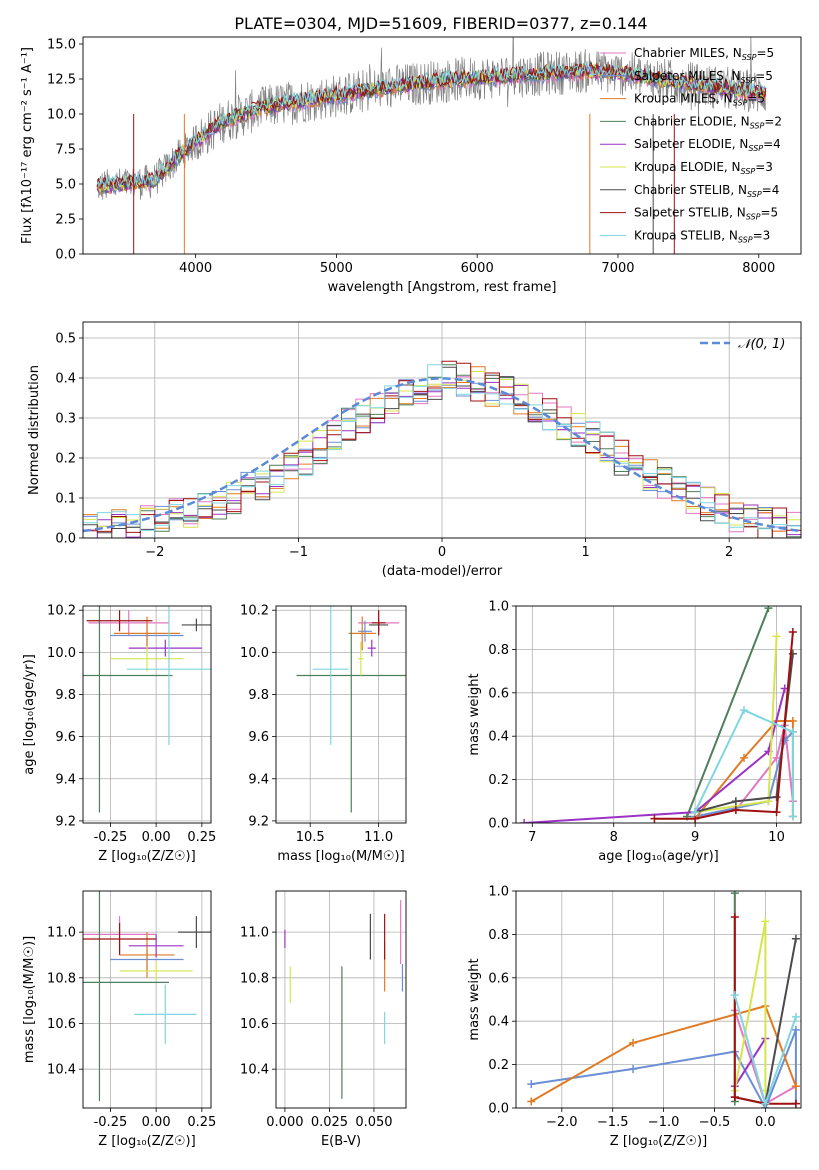 The image size is (819, 1170). What do you see at coordinates (65, 779) in the screenshot?
I see `y-tick-label: 9.4` at bounding box center [65, 779].